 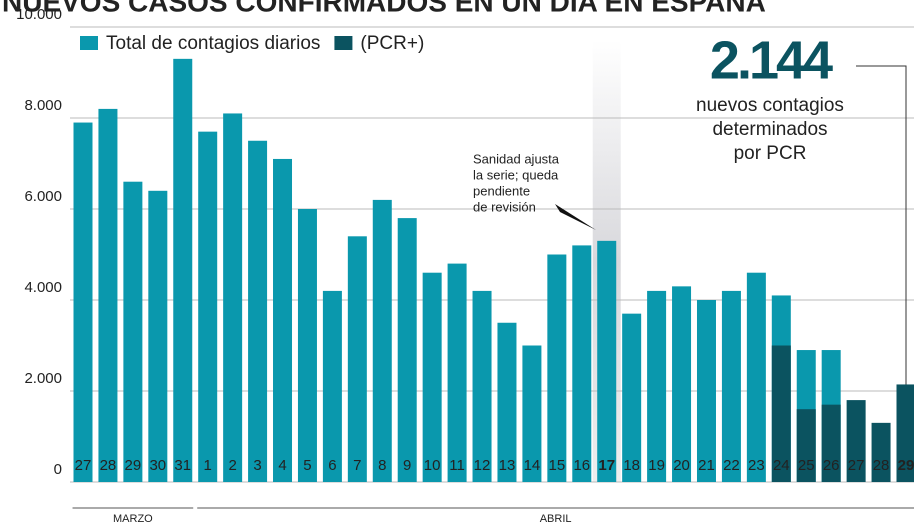 What do you see at coordinates (39, 14) in the screenshot?
I see `y-tick-label: 10.000` at bounding box center [39, 14].